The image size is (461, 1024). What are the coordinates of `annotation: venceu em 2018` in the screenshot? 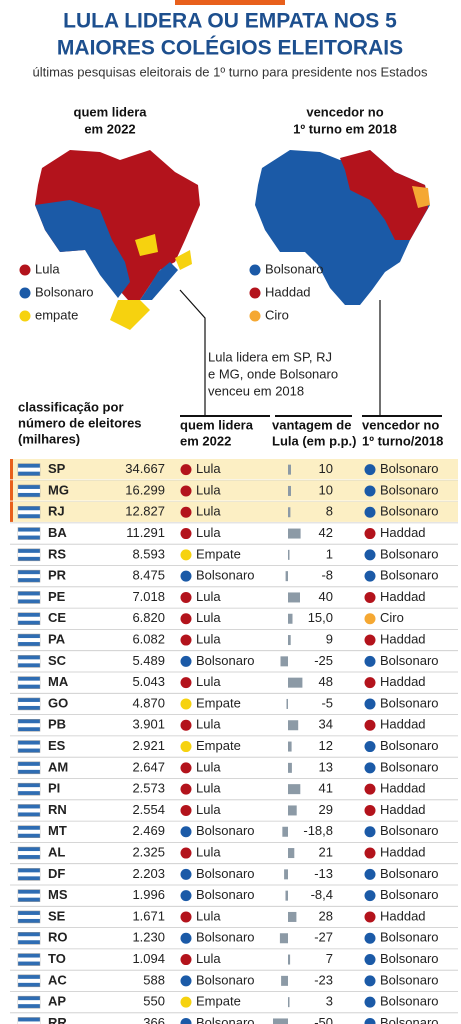 It's located at (256, 390).